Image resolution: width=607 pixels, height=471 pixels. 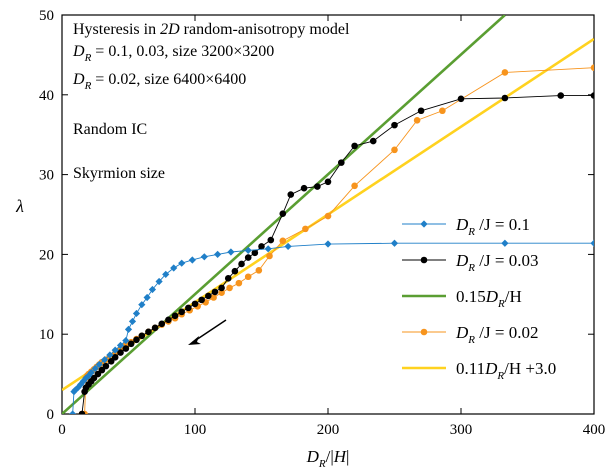 What do you see at coordinates (119, 173) in the screenshot?
I see `annotation-skyrmion-size: Skyrmion size` at bounding box center [119, 173].